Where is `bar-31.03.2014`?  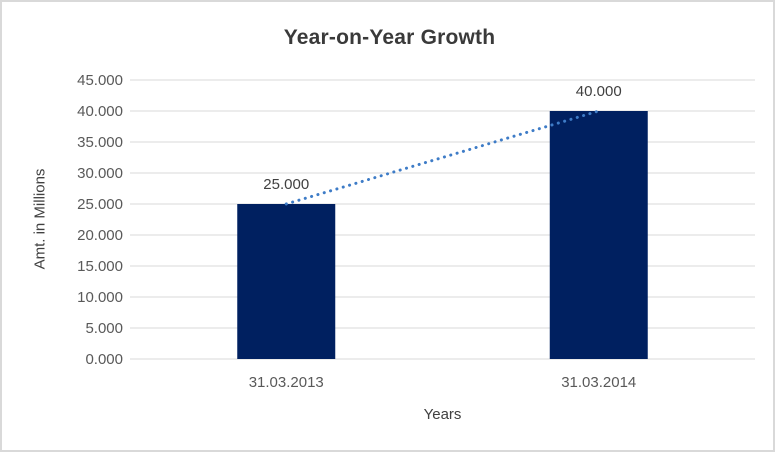 bar-31.03.2014 is located at coordinates (598, 235).